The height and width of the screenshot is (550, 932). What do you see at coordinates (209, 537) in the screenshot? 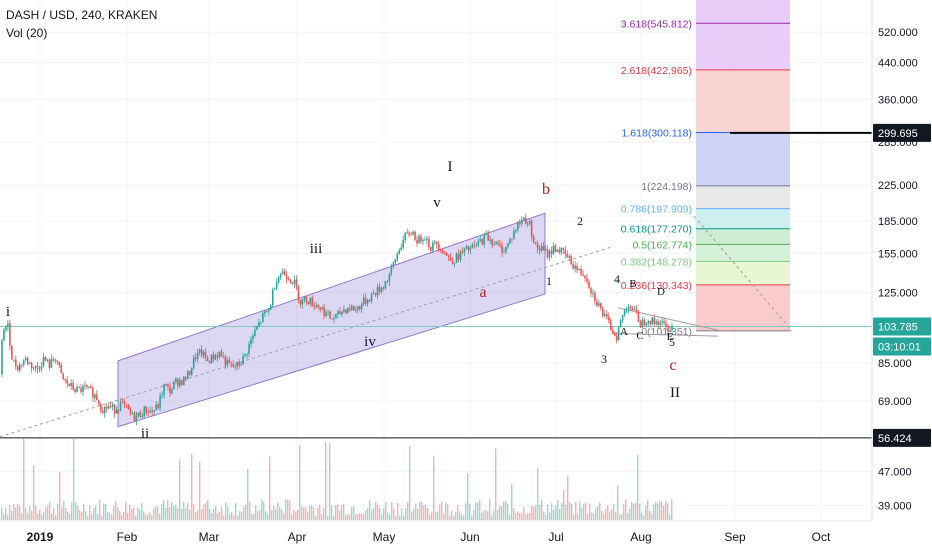
I see `time-tick-label: Mar` at bounding box center [209, 537].